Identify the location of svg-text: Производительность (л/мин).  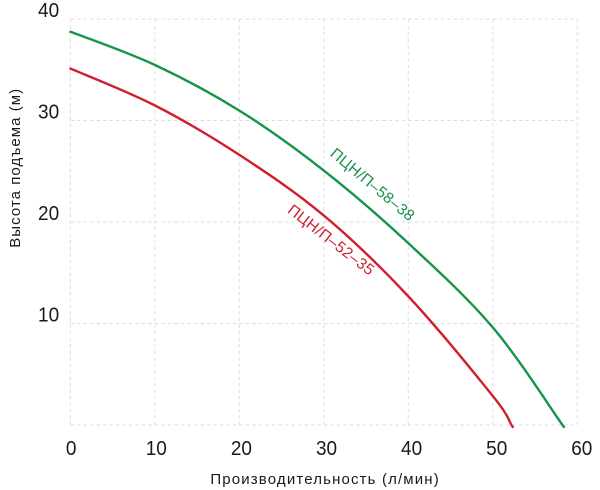
(325, 479).